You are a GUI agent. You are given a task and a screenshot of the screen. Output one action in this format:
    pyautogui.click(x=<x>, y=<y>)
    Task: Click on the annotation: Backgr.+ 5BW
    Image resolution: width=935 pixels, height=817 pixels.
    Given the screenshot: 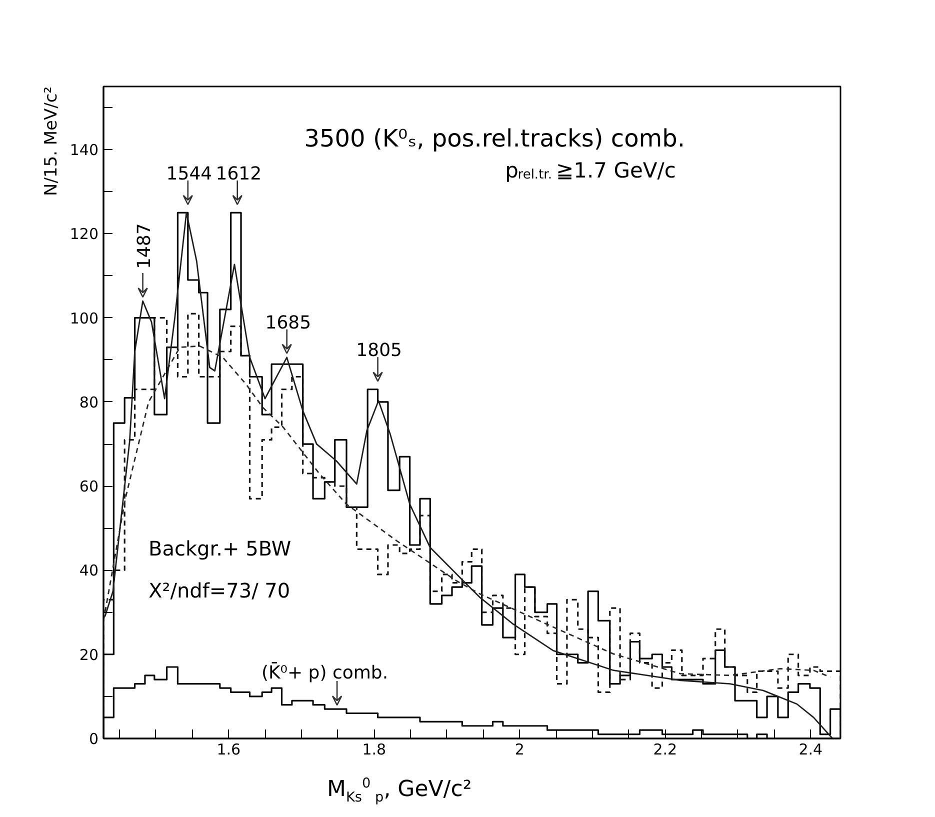 What is the action you would take?
    pyautogui.click(x=220, y=548)
    